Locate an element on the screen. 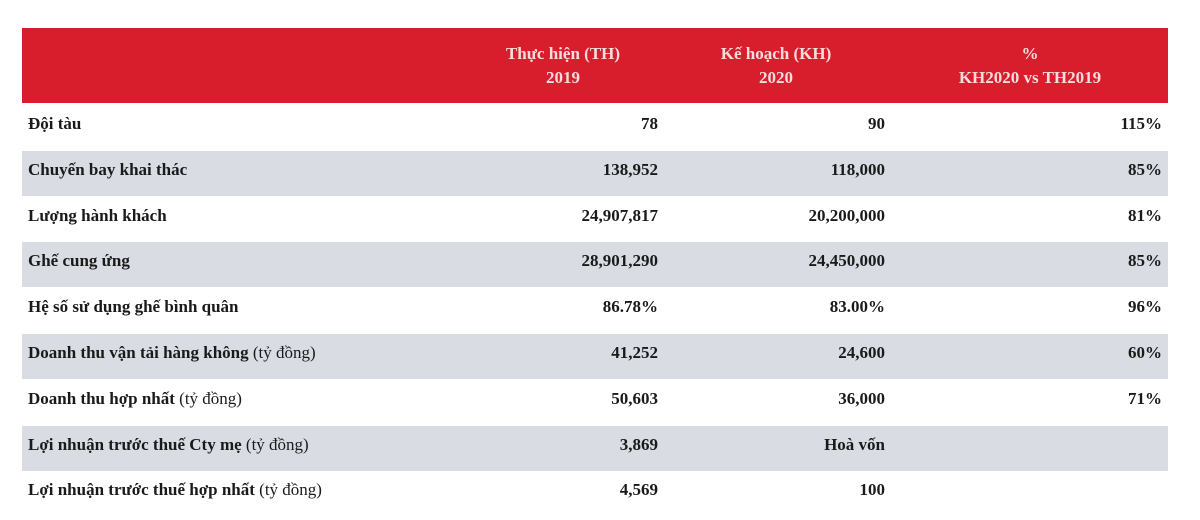 The image size is (1200, 520). pct-value: 71% is located at coordinates (1145, 398).